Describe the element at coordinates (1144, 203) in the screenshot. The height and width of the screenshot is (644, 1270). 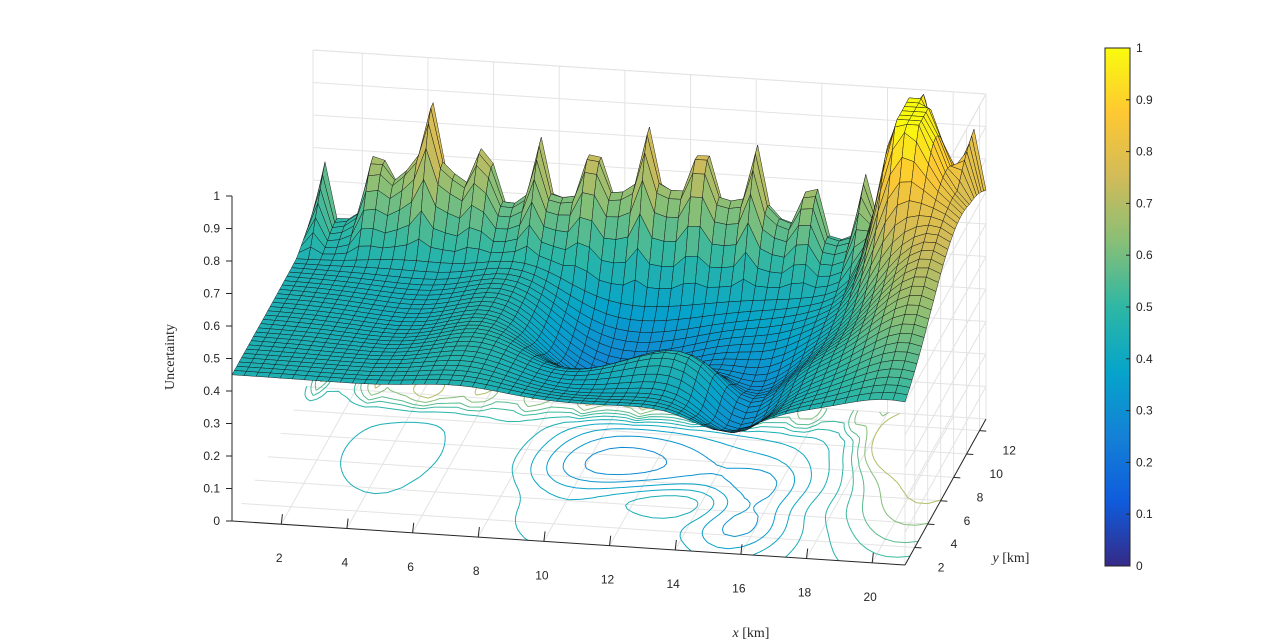
I see `colorbar-tick-label: 0.7` at that location.